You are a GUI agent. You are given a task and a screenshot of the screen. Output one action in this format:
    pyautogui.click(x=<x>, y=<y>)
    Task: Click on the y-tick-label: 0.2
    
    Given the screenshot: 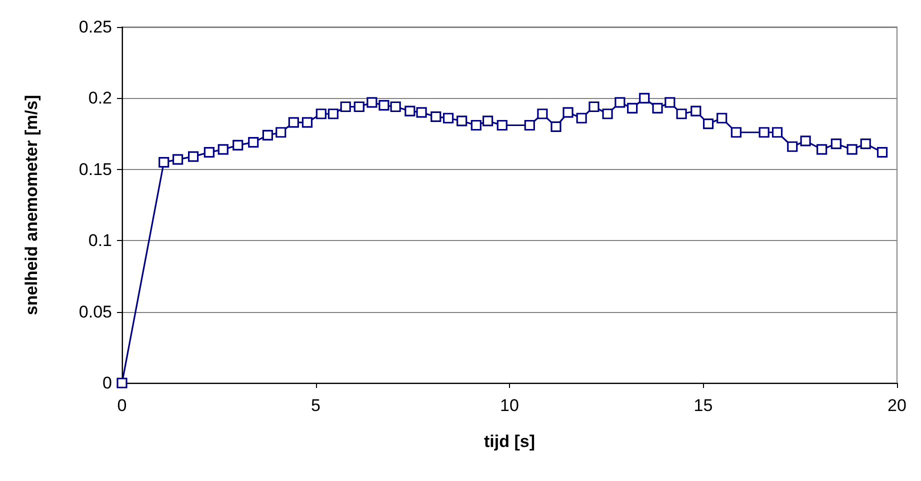 What is the action you would take?
    pyautogui.click(x=100, y=98)
    